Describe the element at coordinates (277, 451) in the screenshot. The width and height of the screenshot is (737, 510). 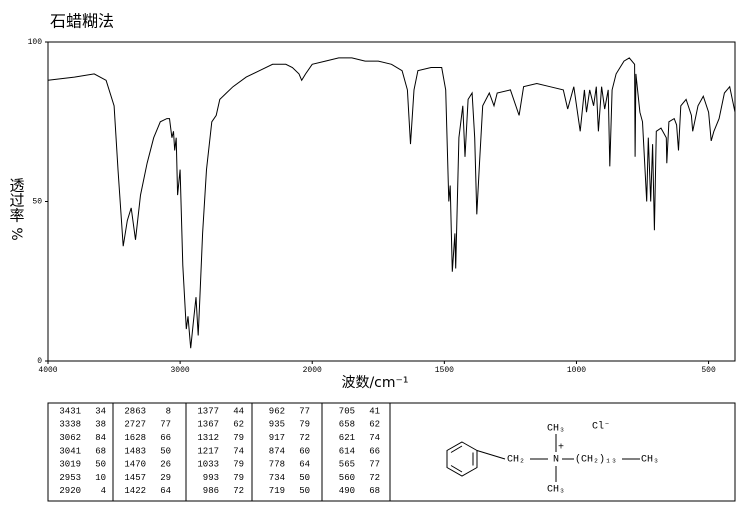
I see `peak-wavenumber: 874` at that location.